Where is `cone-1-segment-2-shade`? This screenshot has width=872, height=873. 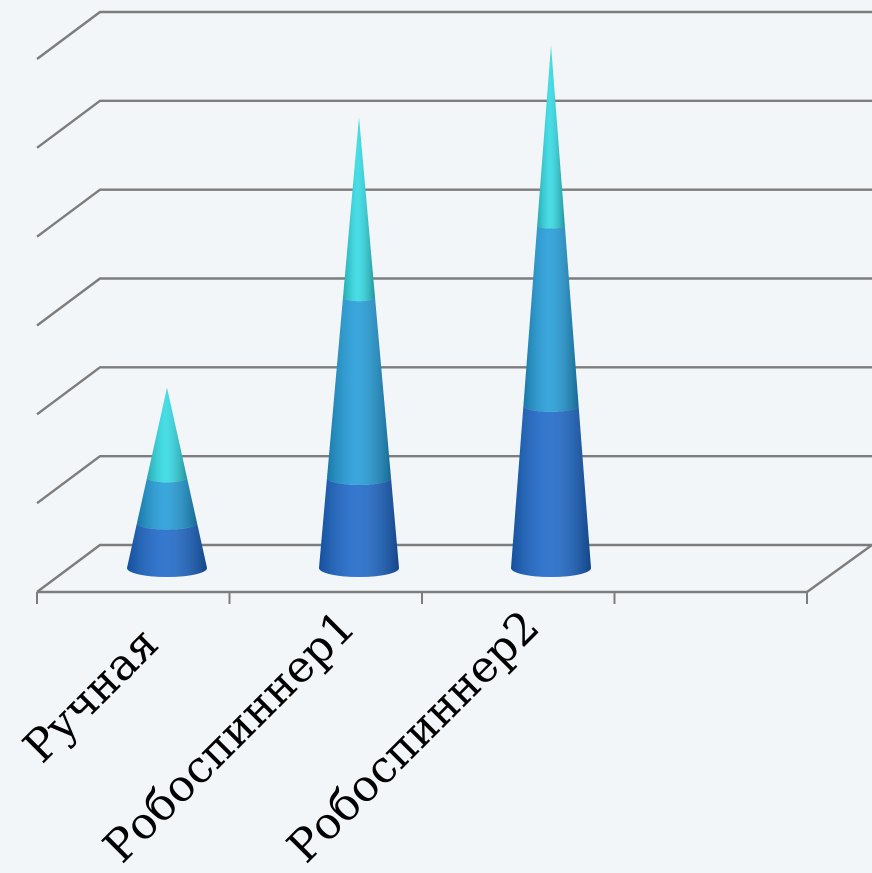
cone-1-segment-2-shade is located at coordinates (359, 209).